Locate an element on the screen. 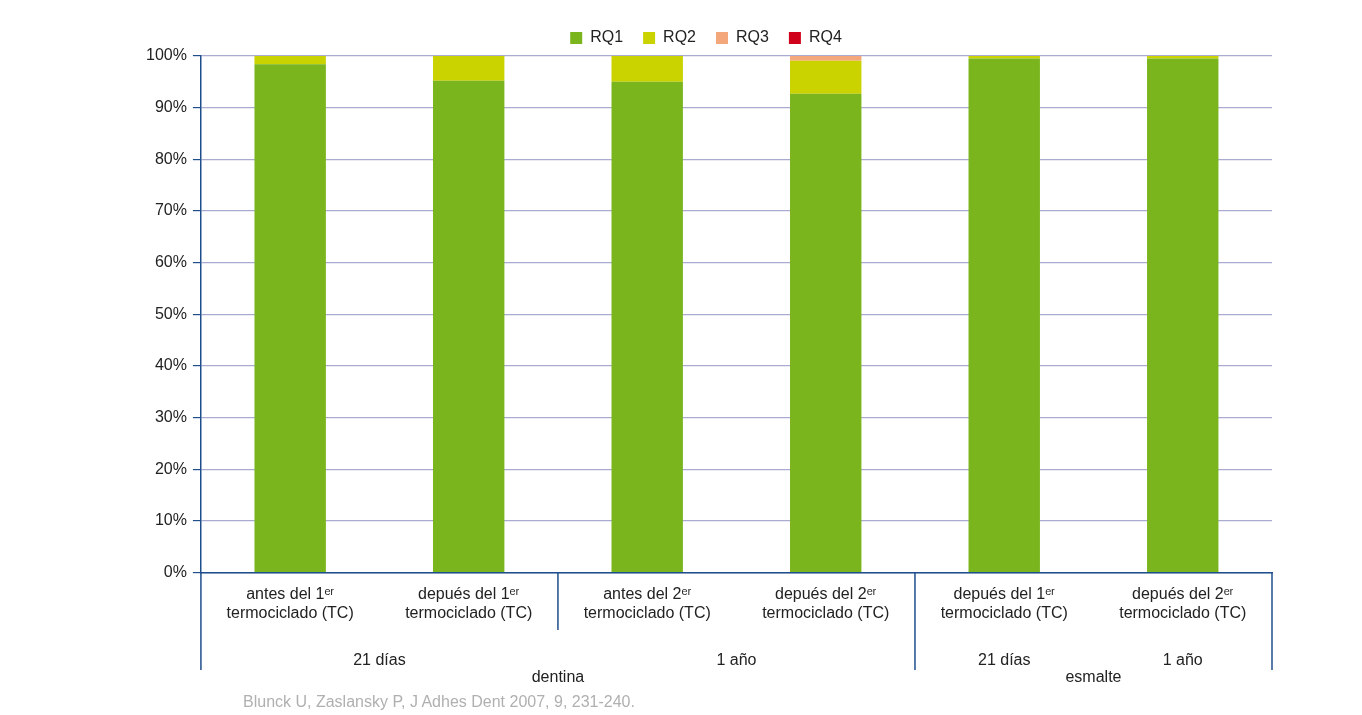 The height and width of the screenshot is (715, 1362). legend-label: RQ4 is located at coordinates (825, 37).